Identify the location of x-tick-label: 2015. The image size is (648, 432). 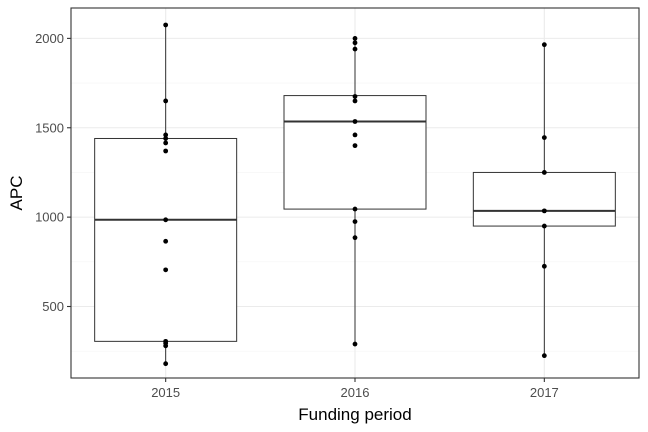
(165, 392).